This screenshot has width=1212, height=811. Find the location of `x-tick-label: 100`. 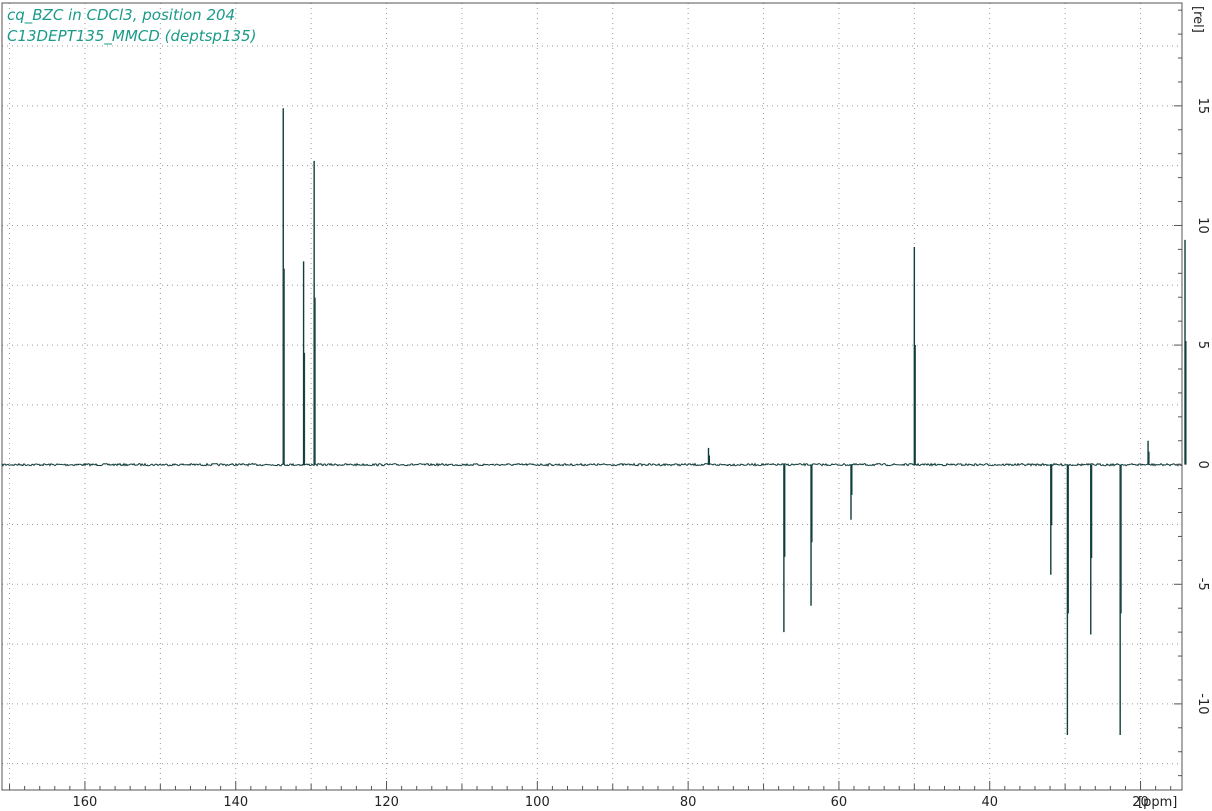

x-tick-label: 100 is located at coordinates (537, 802).